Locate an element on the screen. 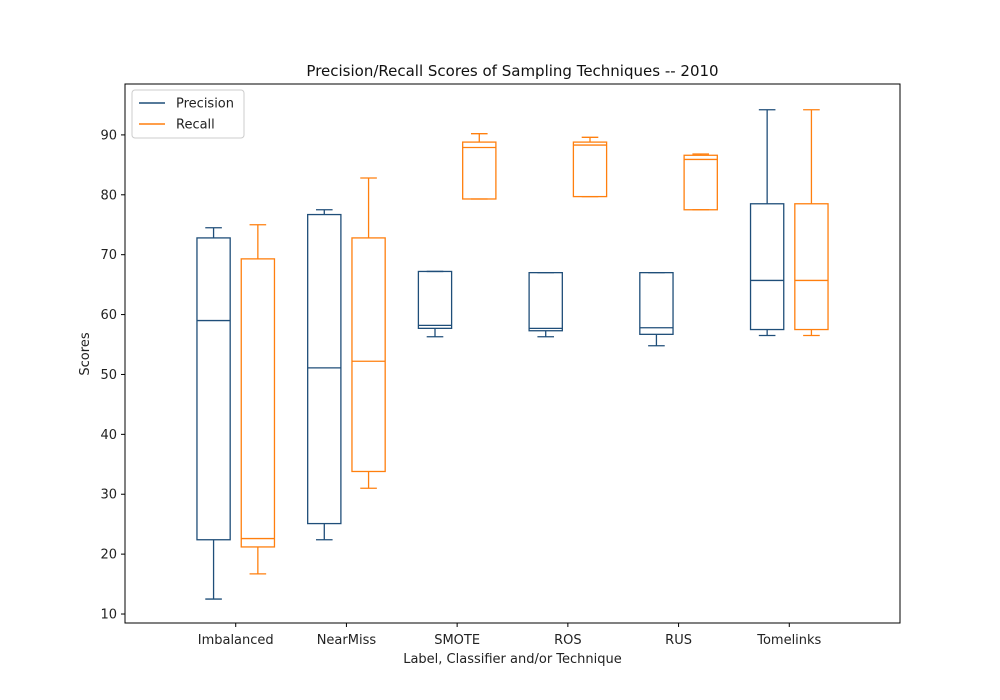 This screenshot has height=700, width=1000. box-recall-tomelinks is located at coordinates (811, 223).